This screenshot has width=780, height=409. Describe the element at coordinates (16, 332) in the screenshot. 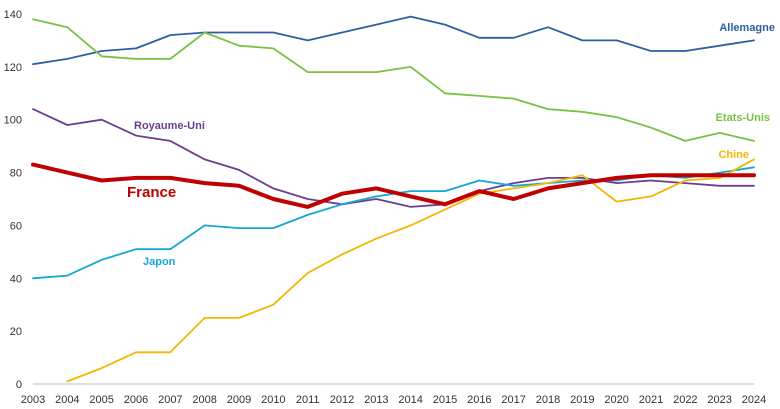

I see `y-tick-label: 20` at that location.